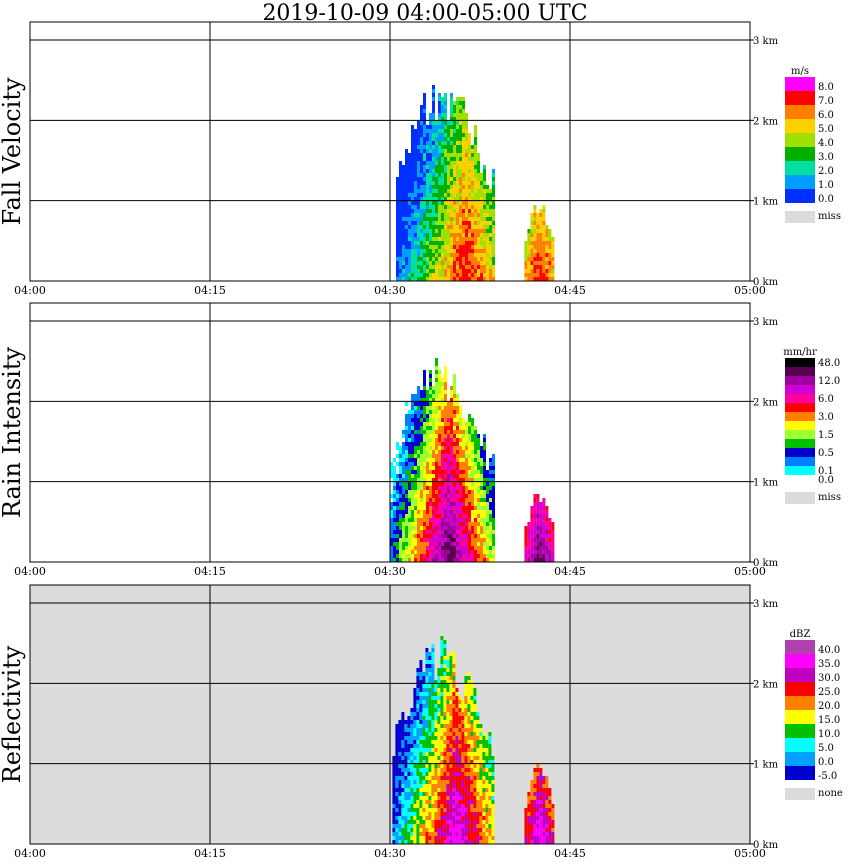 Image resolution: width=850 pixels, height=868 pixels. Describe the element at coordinates (826, 471) in the screenshot. I see `colorbar-label: 0.1` at that location.